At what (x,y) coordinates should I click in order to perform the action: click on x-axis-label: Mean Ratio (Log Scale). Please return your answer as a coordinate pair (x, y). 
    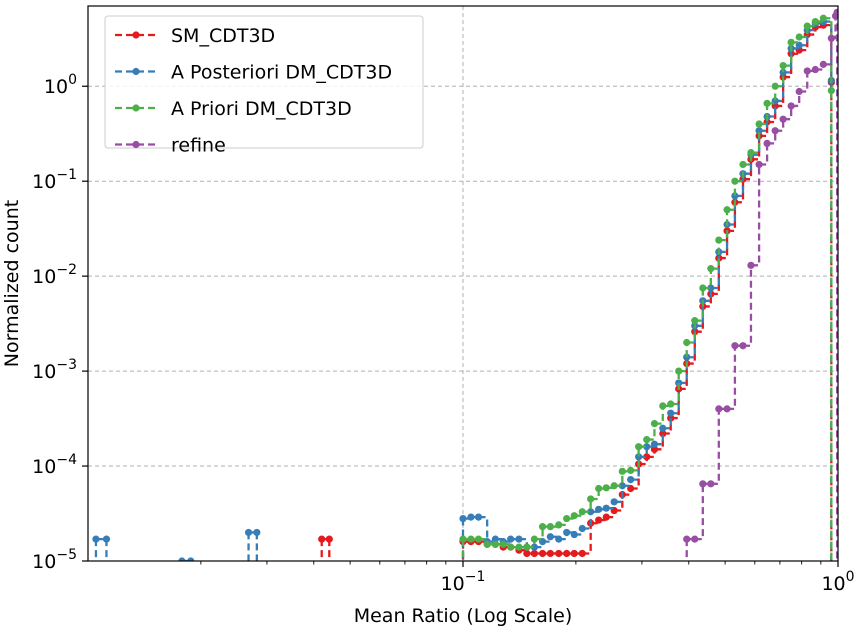
    Looking at the image, I should click on (463, 616).